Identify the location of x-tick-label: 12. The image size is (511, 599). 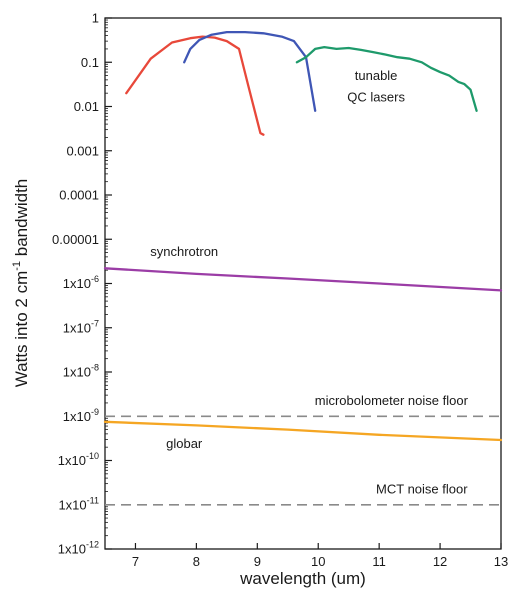
(440, 561).